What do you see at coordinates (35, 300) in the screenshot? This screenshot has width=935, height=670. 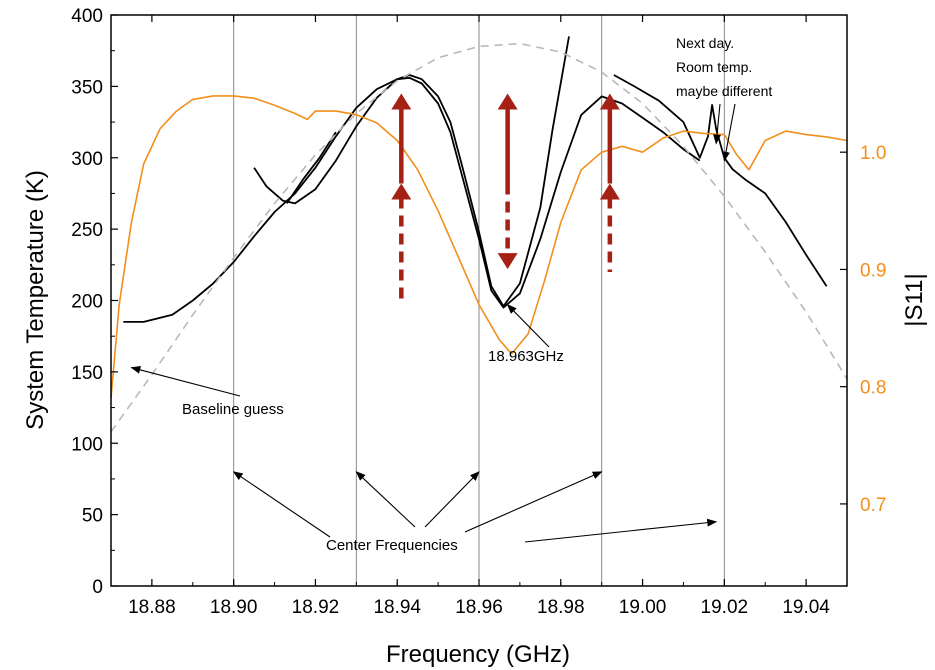 I see `y-axis-title: System Temperature (K)` at bounding box center [35, 300].